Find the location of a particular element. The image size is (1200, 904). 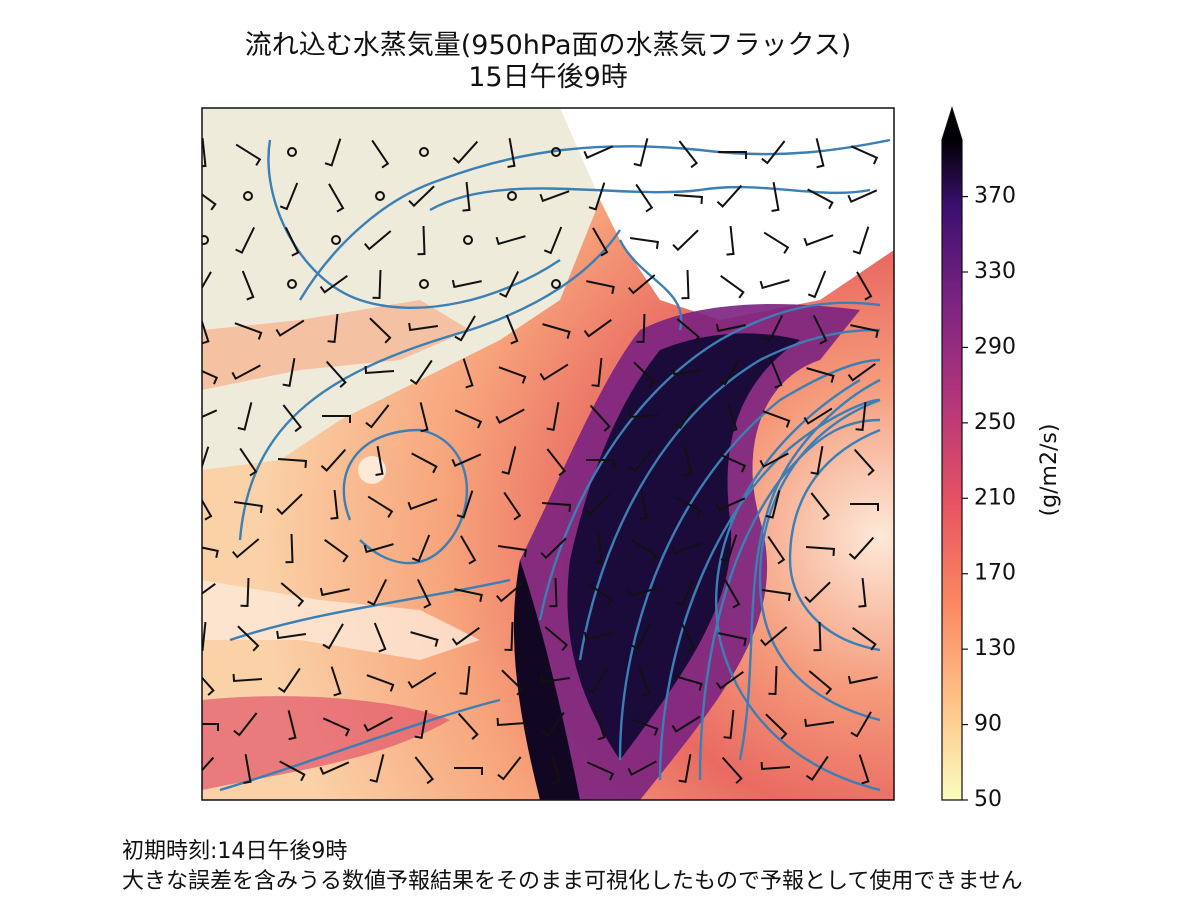

title: 流れ込む水蒸気量(950hPa面の水蒸気フラックス) is located at coordinates (548, 45).